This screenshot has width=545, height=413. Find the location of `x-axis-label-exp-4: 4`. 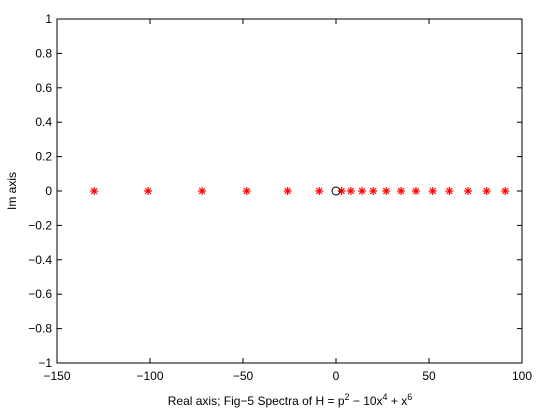

x-axis-label-exp-4: 4 is located at coordinates (385, 397).